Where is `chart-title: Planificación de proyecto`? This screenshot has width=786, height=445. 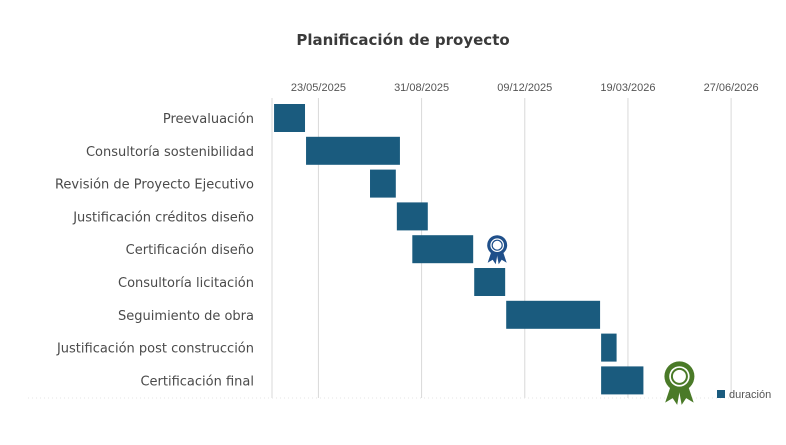
chart-title: Planificación de proyecto is located at coordinates (402, 40).